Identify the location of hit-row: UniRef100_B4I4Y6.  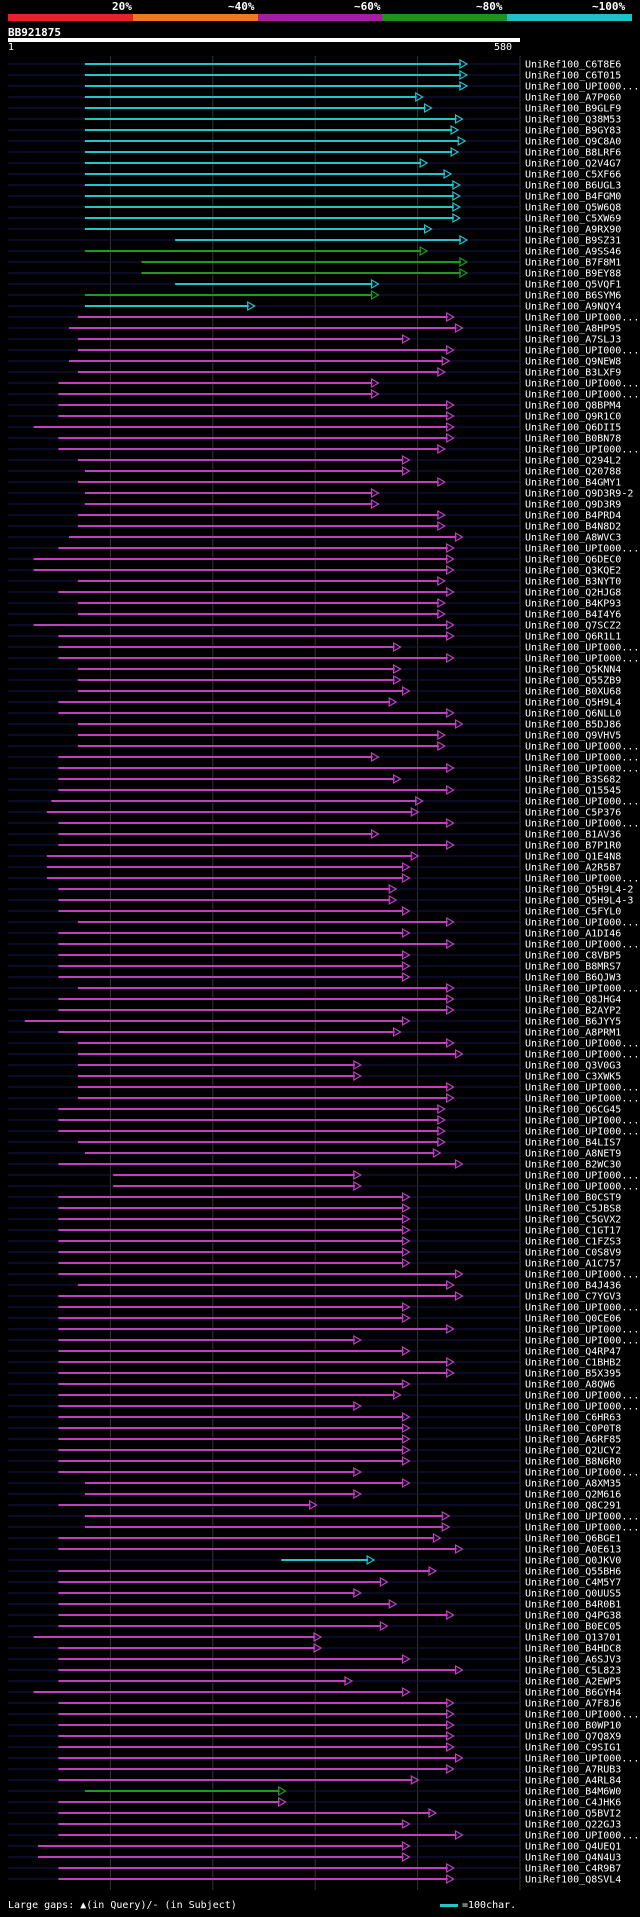
(349, 614).